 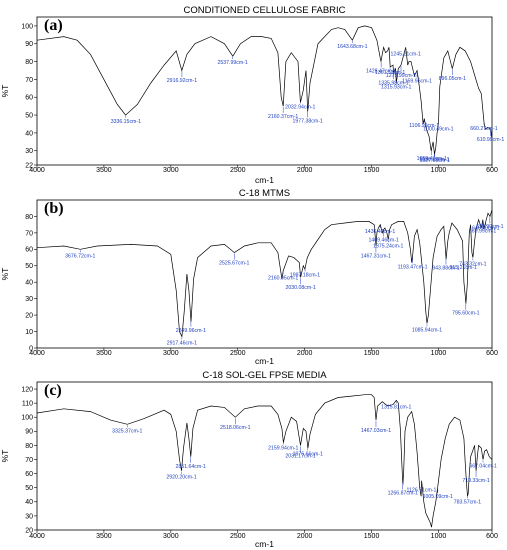 What do you see at coordinates (171, 536) in the screenshot?
I see `x-tick-label: 3000` at bounding box center [171, 536].